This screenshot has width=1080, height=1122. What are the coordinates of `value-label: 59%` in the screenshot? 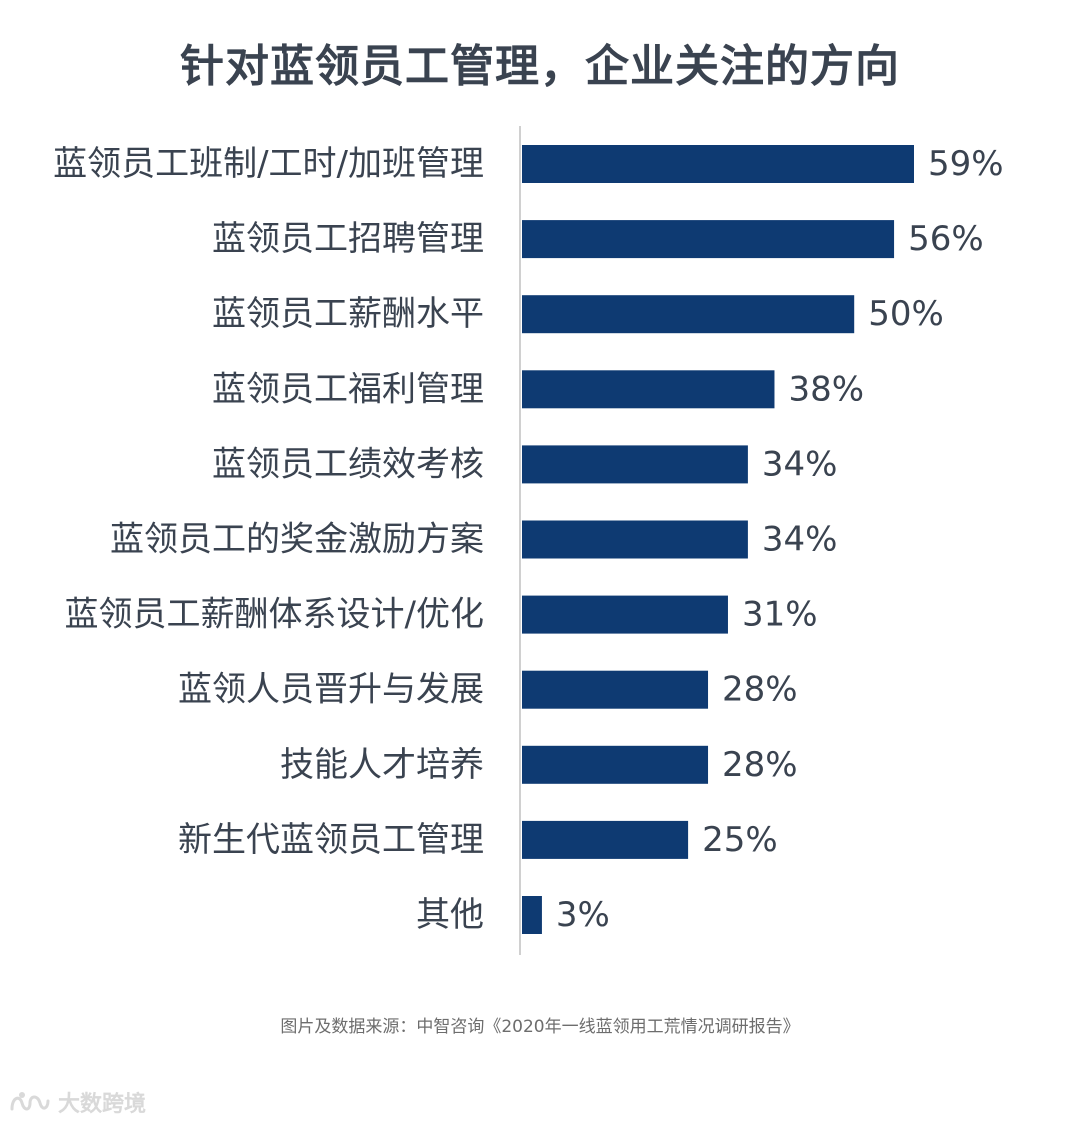 It's located at (966, 164).